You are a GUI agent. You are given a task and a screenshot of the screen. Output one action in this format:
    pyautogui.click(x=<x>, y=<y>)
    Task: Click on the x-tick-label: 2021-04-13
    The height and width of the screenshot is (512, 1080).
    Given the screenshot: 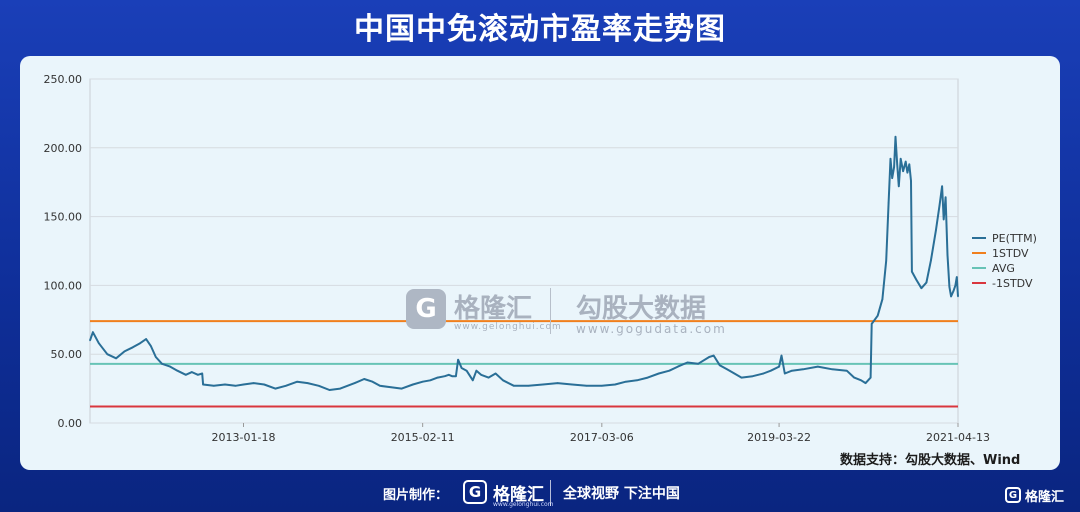 What is the action you would take?
    pyautogui.click(x=958, y=437)
    